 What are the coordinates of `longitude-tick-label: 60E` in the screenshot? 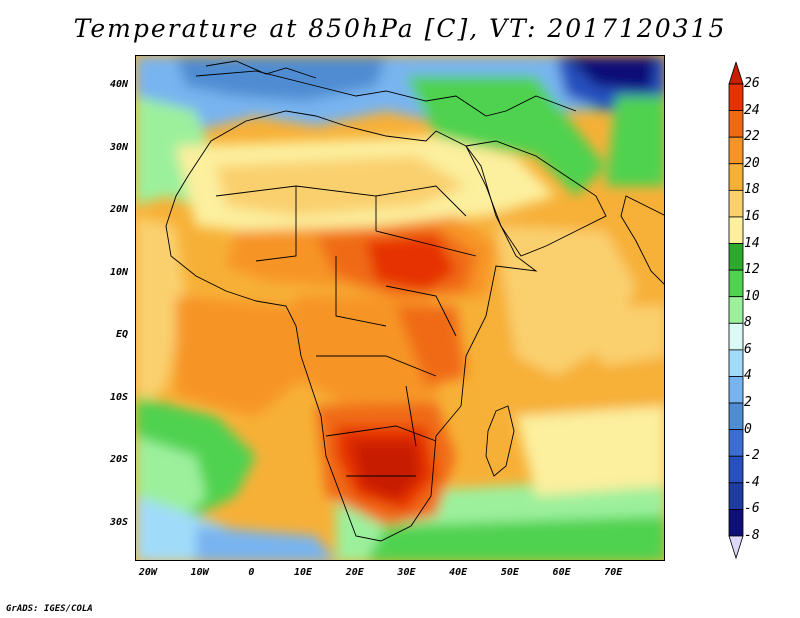 It's located at (561, 572).